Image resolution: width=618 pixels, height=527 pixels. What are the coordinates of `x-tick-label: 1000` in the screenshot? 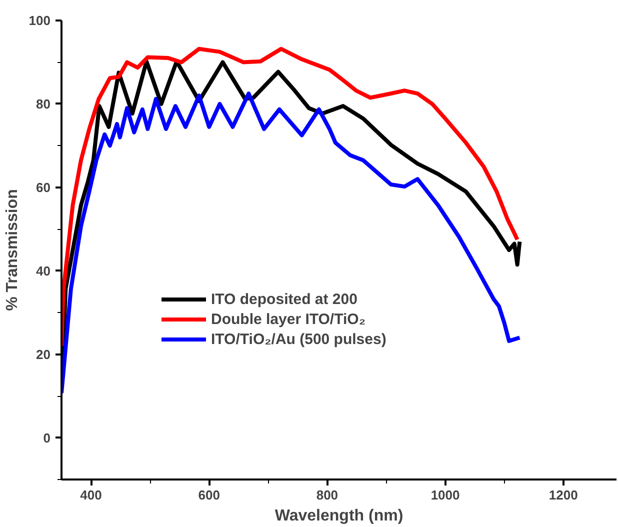 It's located at (445, 495).